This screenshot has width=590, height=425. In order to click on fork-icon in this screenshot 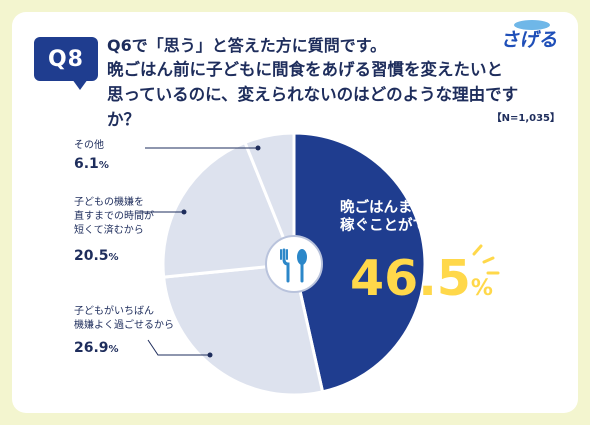, I will do `click(286, 265)`.